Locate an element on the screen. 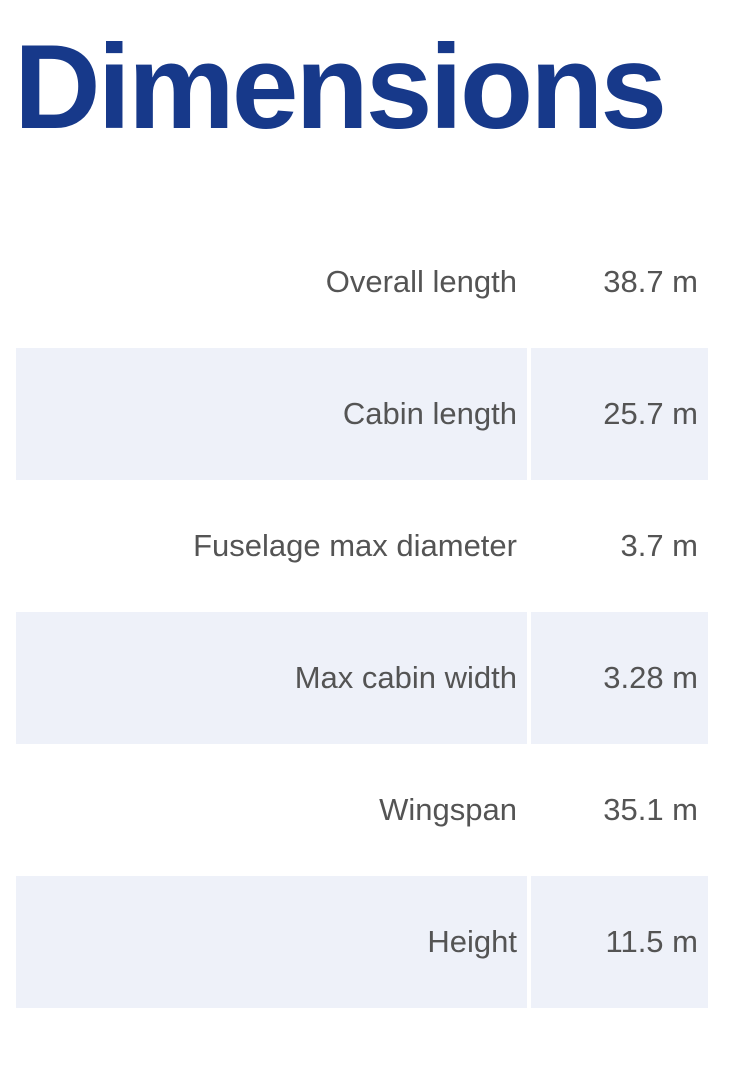 This screenshot has height=1080, width=742. spec-value-wingspan: 35.1 m is located at coordinates (650, 809).